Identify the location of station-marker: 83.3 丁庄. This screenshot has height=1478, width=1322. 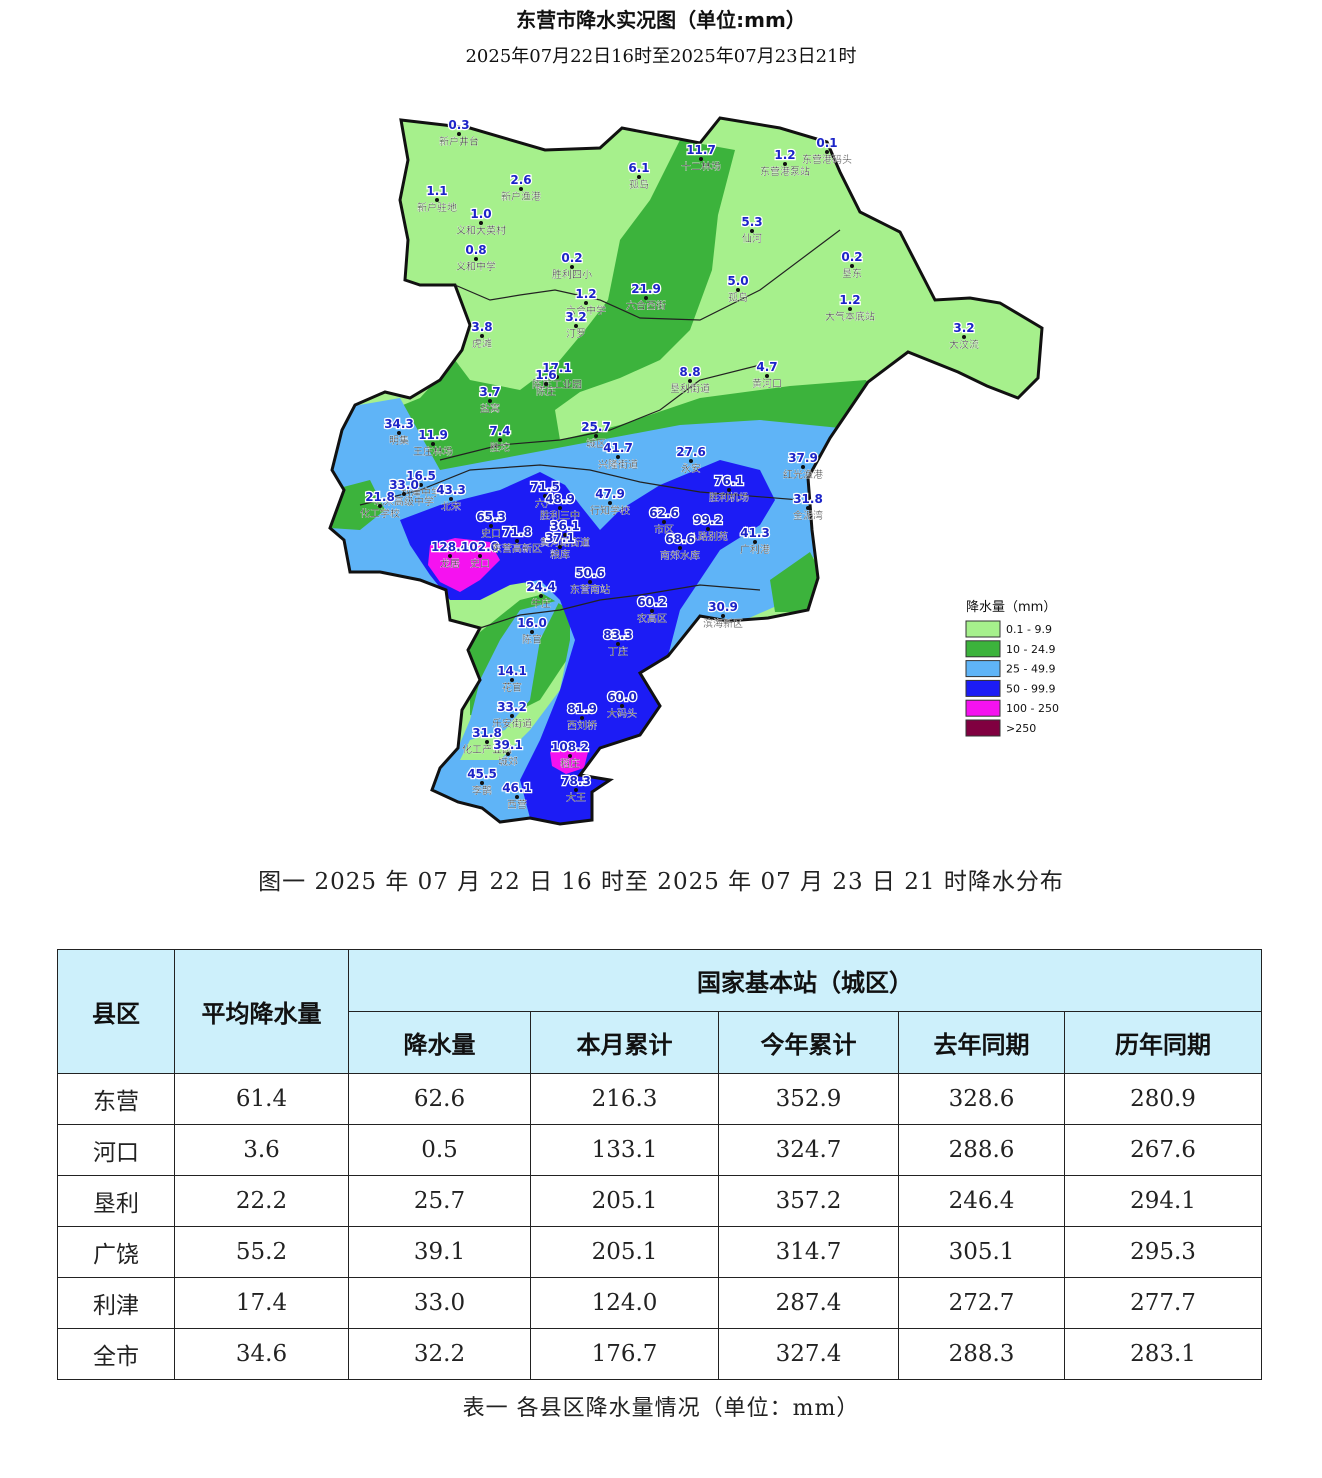
(618, 642).